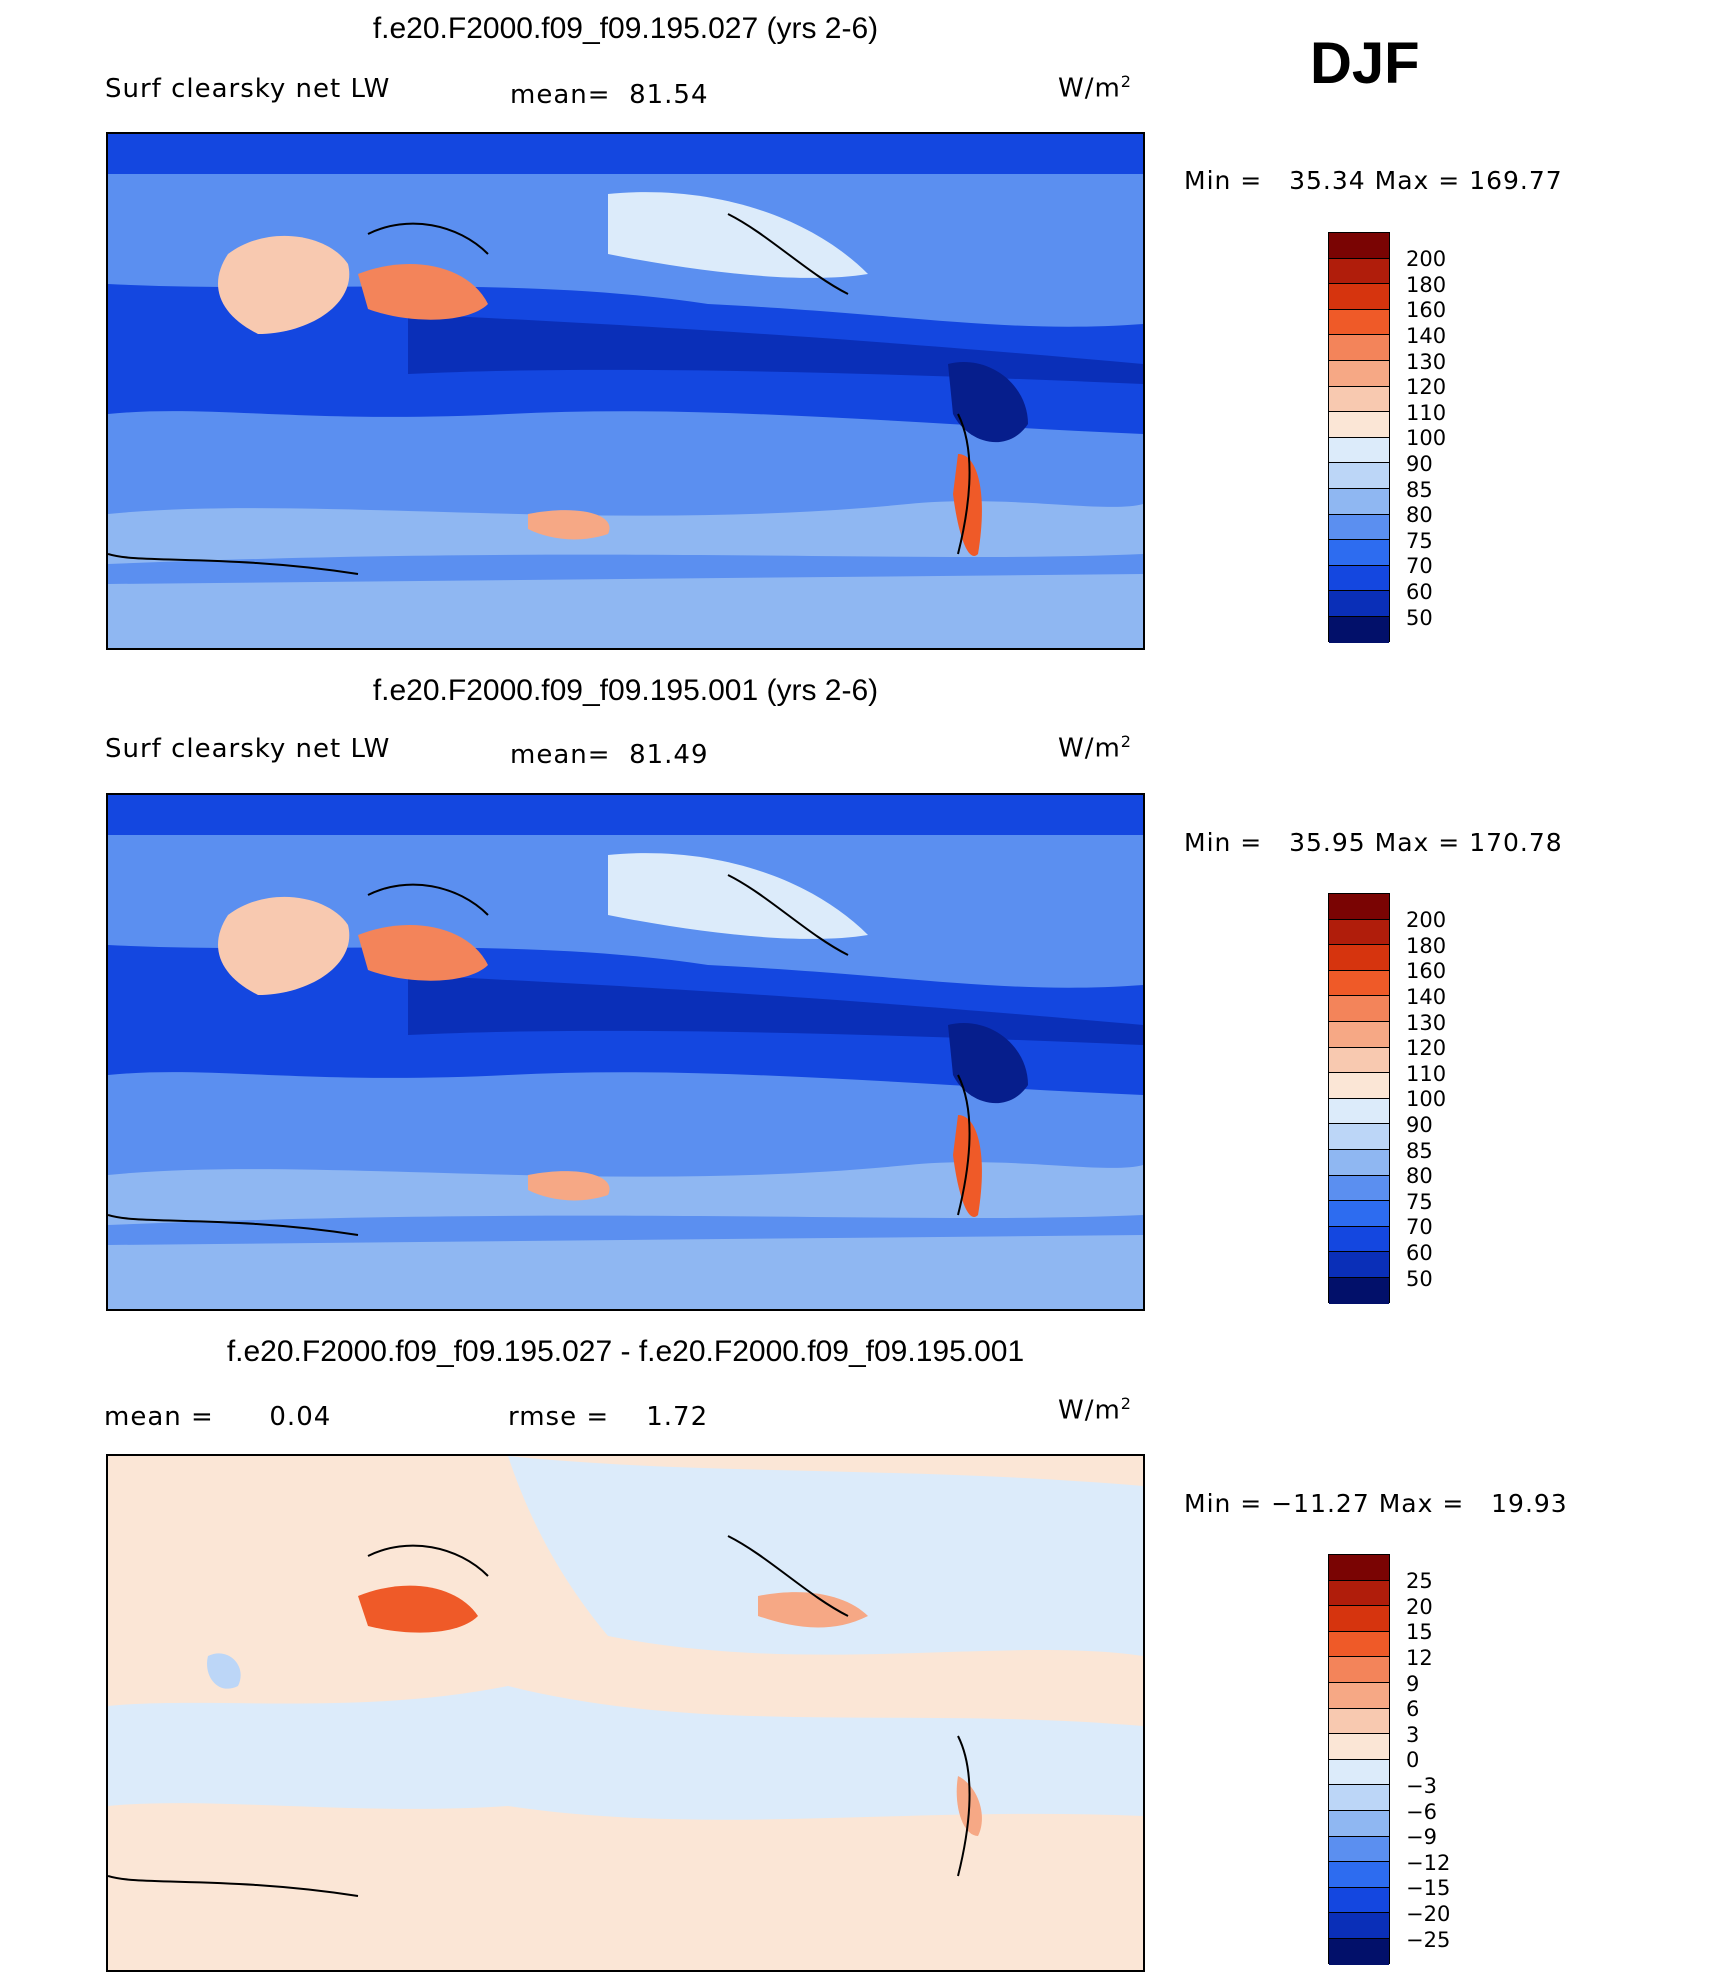 The height and width of the screenshot is (1979, 1710). I want to click on panel3-colorbar-label: 0, so click(1413, 1760).